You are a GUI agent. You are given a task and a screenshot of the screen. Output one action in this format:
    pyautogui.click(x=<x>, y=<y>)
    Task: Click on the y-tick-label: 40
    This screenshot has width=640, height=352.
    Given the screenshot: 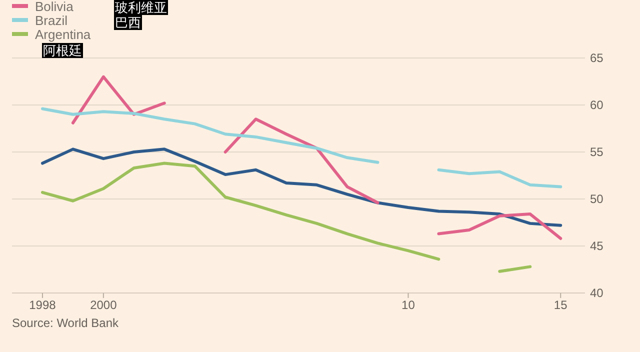 What is the action you would take?
    pyautogui.click(x=597, y=293)
    